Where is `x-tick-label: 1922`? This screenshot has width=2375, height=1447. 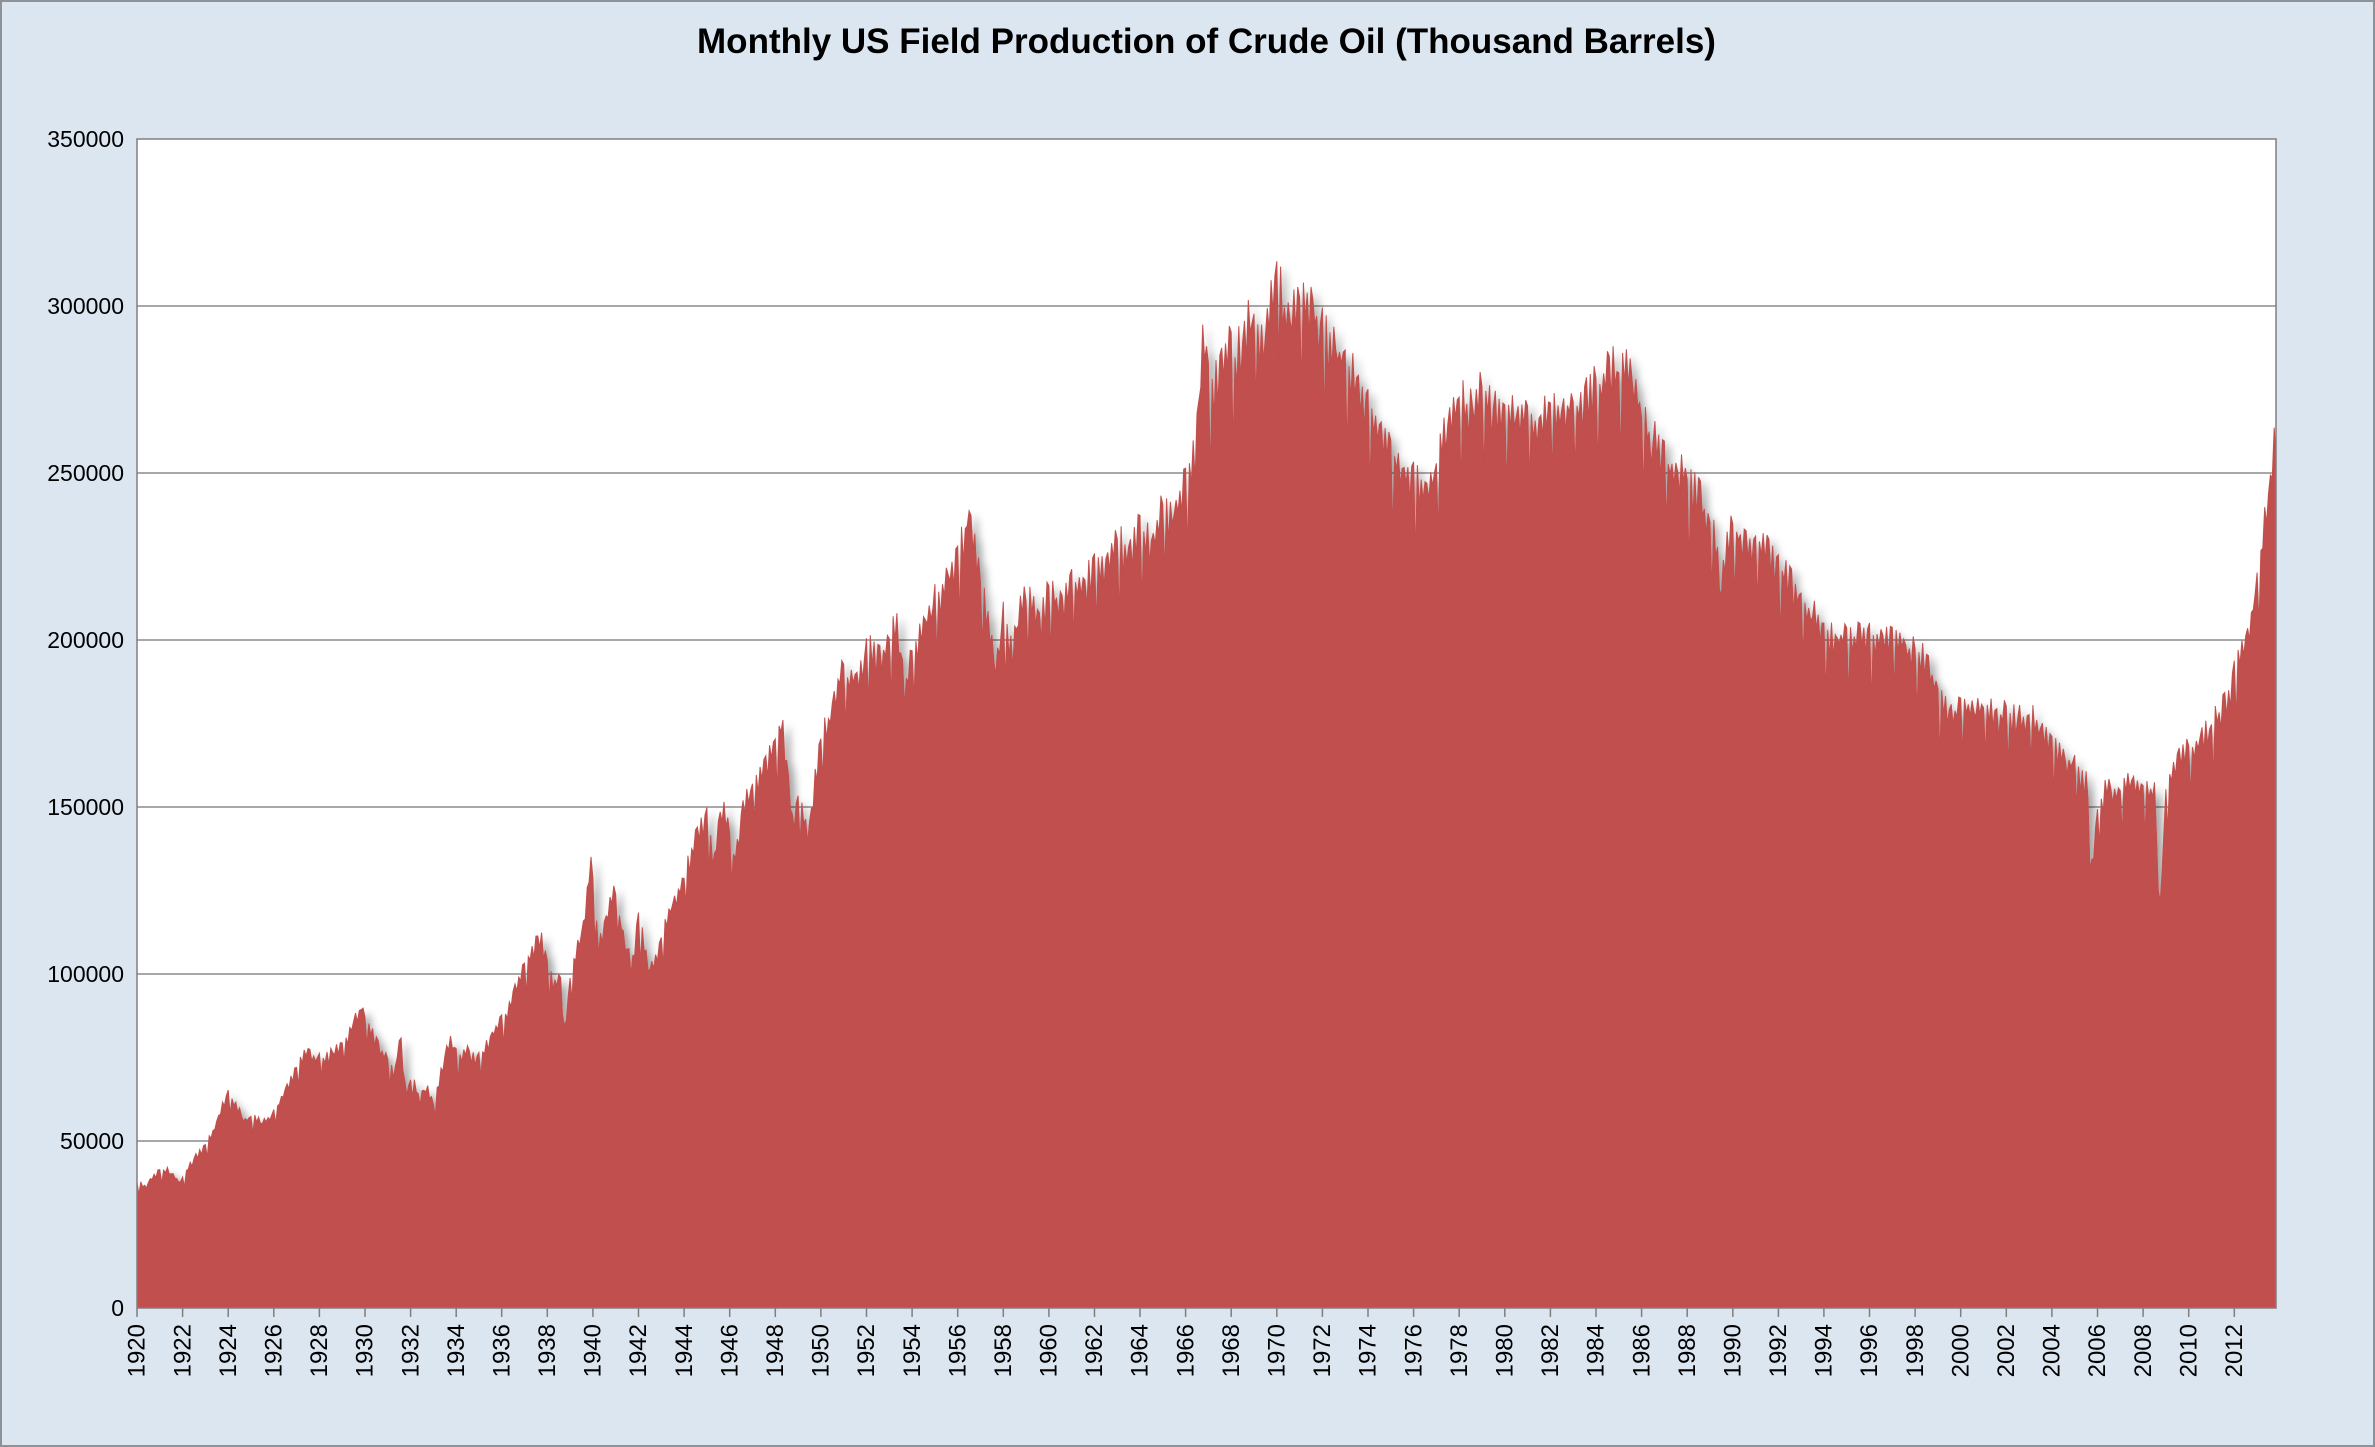 x-tick-label: 1922 is located at coordinates (182, 1350).